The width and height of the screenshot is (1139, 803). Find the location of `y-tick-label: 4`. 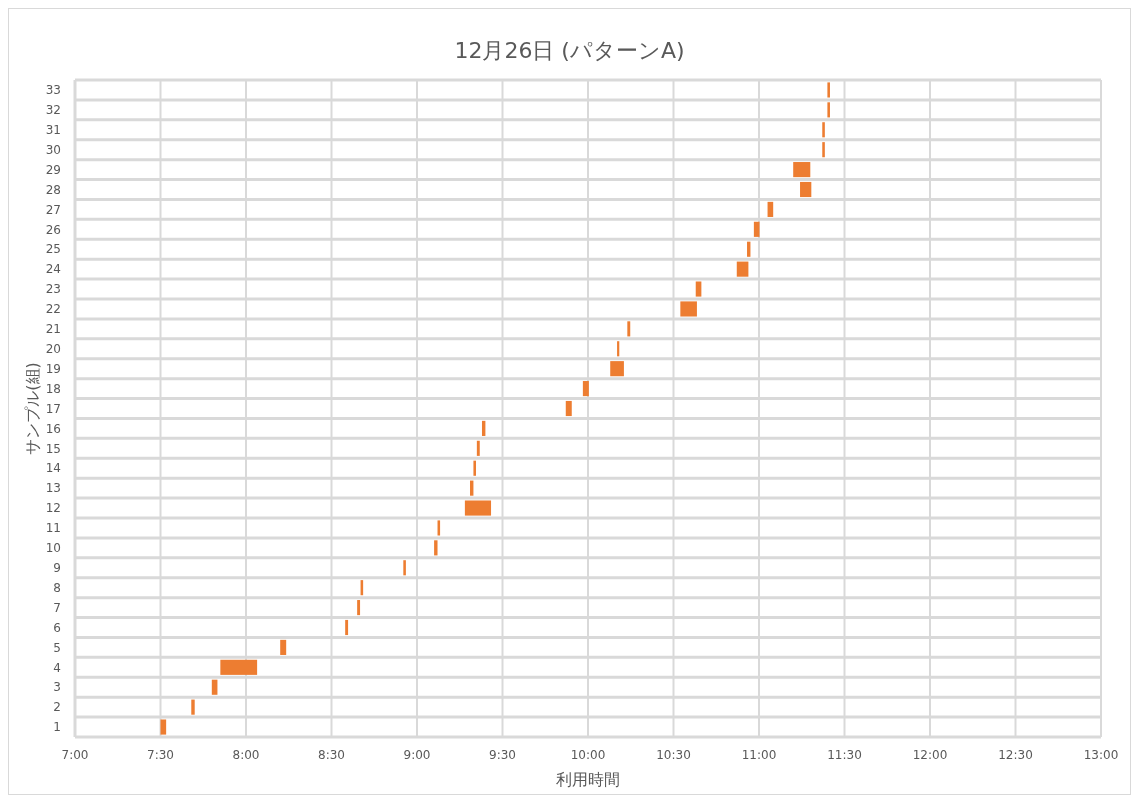

y-tick-label: 4 is located at coordinates (57, 667).